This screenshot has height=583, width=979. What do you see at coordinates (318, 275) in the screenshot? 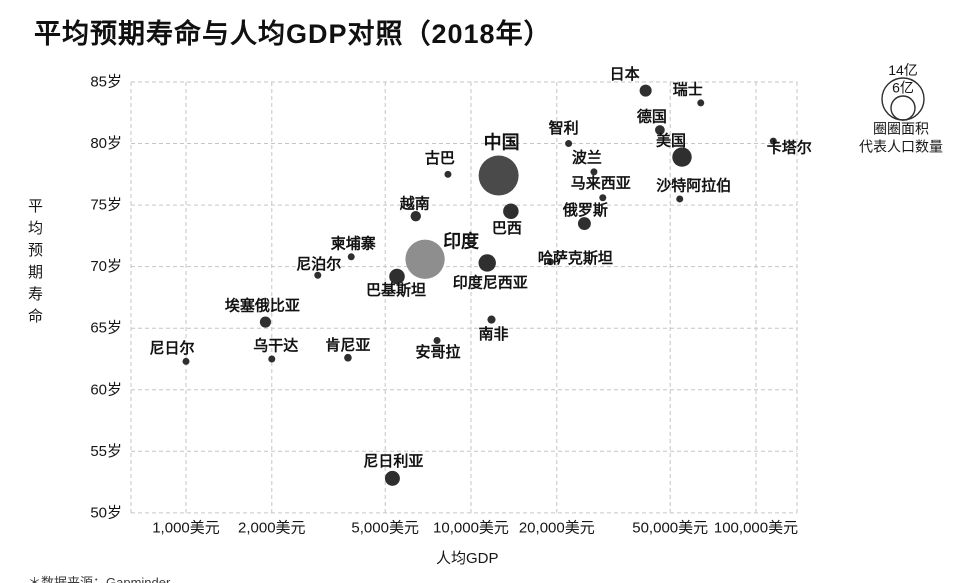
I see `bubble-尼泊尔` at bounding box center [318, 275].